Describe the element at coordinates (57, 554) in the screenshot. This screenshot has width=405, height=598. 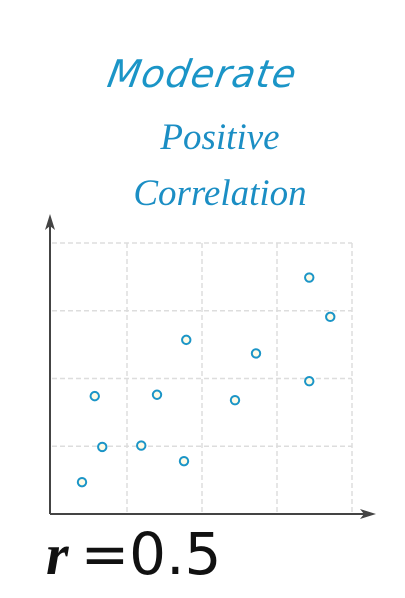
I see `annotation-symbol: r` at that location.